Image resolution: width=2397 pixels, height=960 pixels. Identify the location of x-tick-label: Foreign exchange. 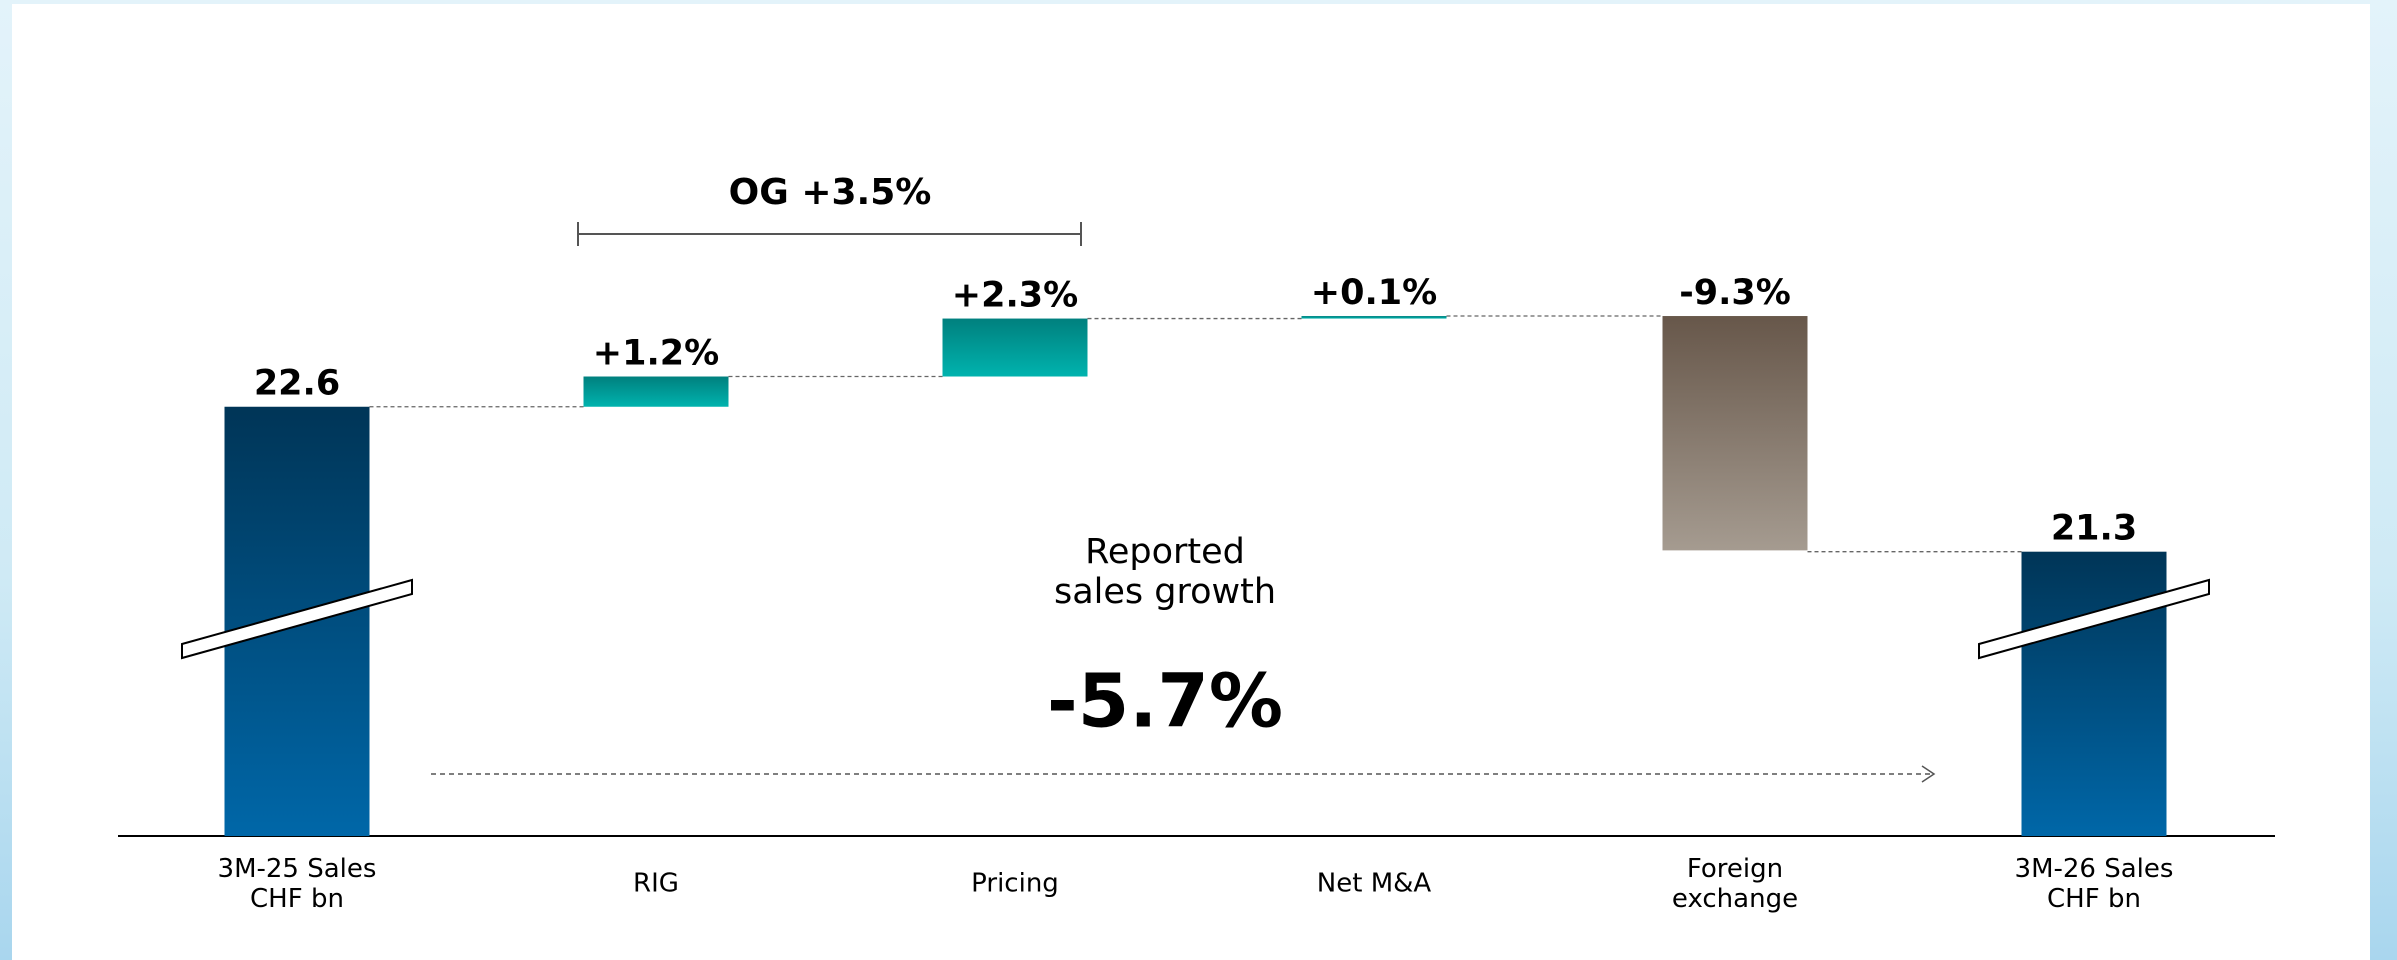
(1735, 884).